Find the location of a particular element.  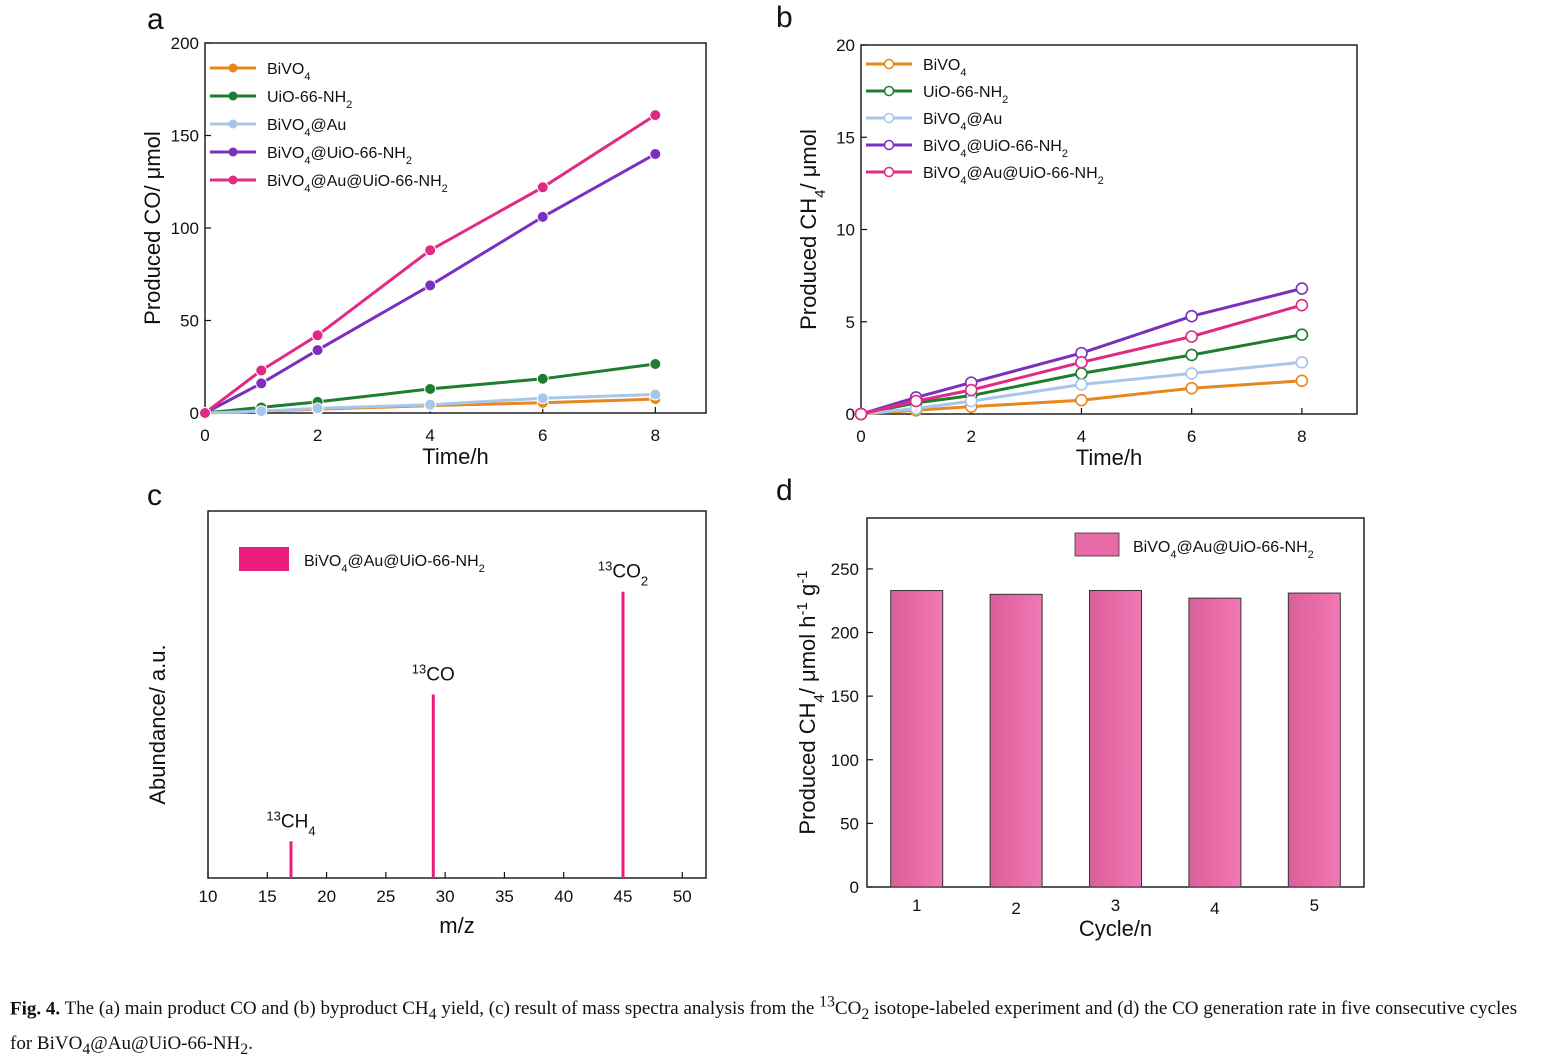

y-tick-label: 5 is located at coordinates (850, 322).